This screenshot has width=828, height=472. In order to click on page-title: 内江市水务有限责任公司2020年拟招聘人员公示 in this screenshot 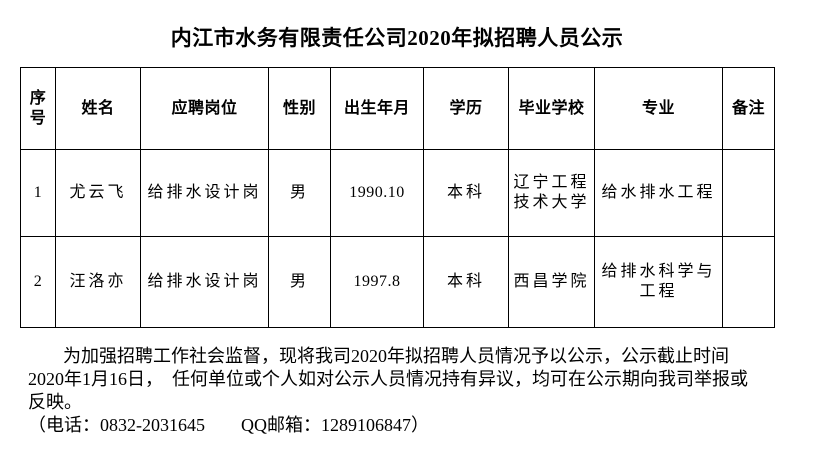, I will do `click(397, 38)`.